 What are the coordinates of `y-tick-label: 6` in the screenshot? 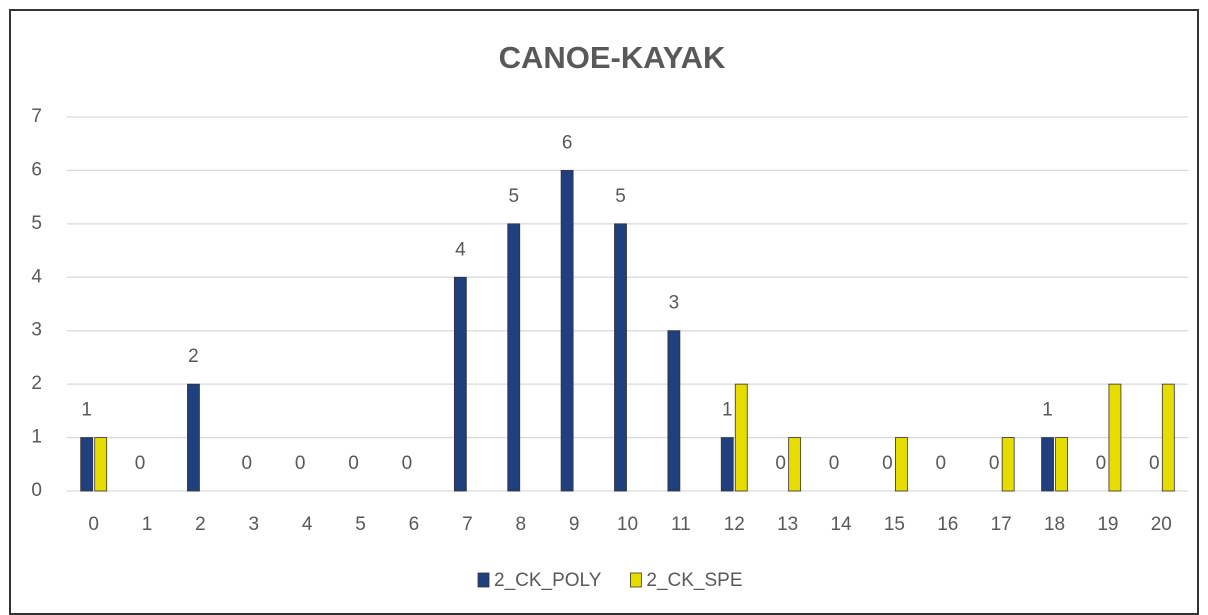 It's located at (36, 169).